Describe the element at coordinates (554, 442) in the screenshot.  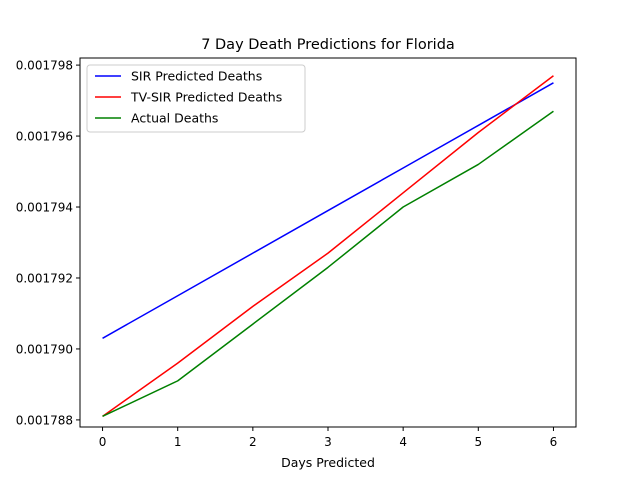
I see `x-tick-label: 6` at that location.